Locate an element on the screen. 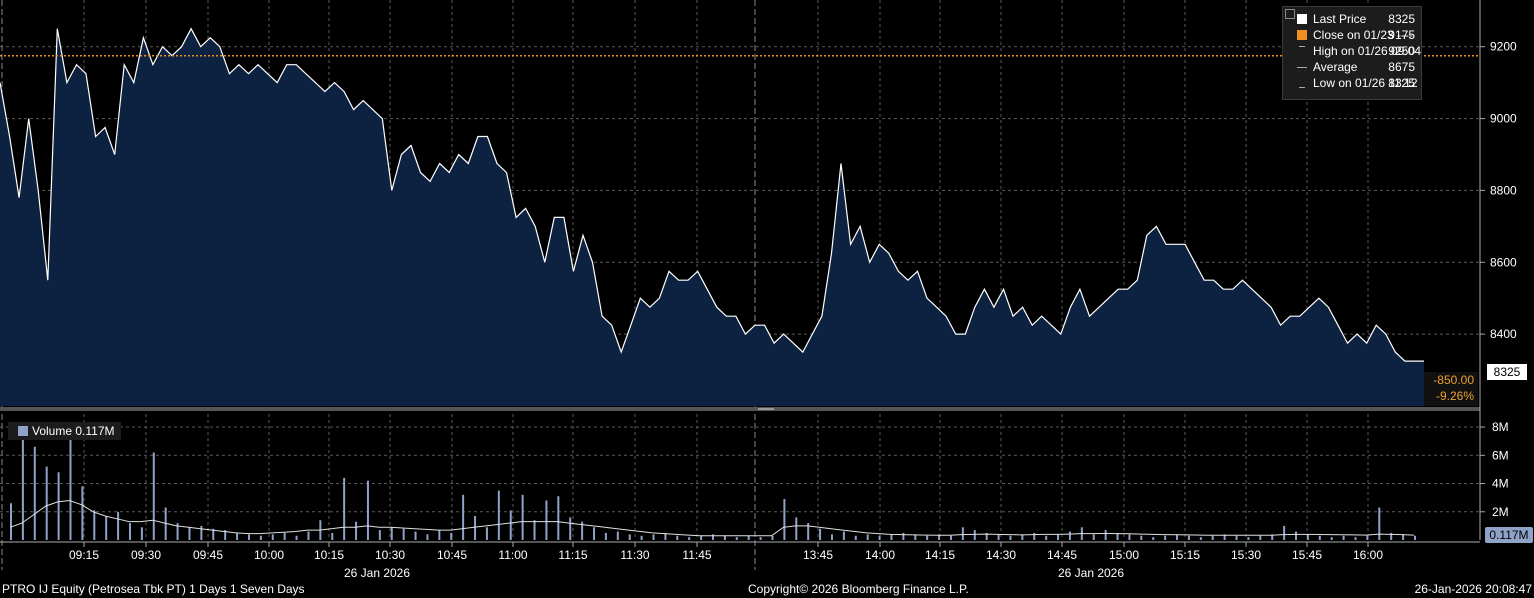  legend-row-high: High on 01/26 09:04 9250 is located at coordinates (1352, 51).